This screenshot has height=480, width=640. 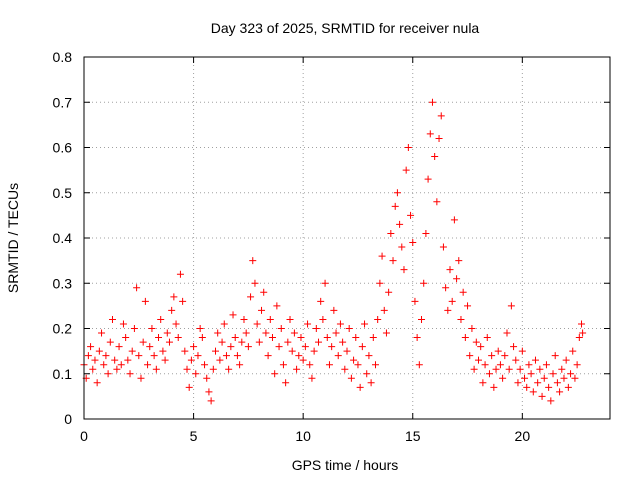 What do you see at coordinates (345, 465) in the screenshot?
I see `x-axis-label: GPS time / hours` at bounding box center [345, 465].